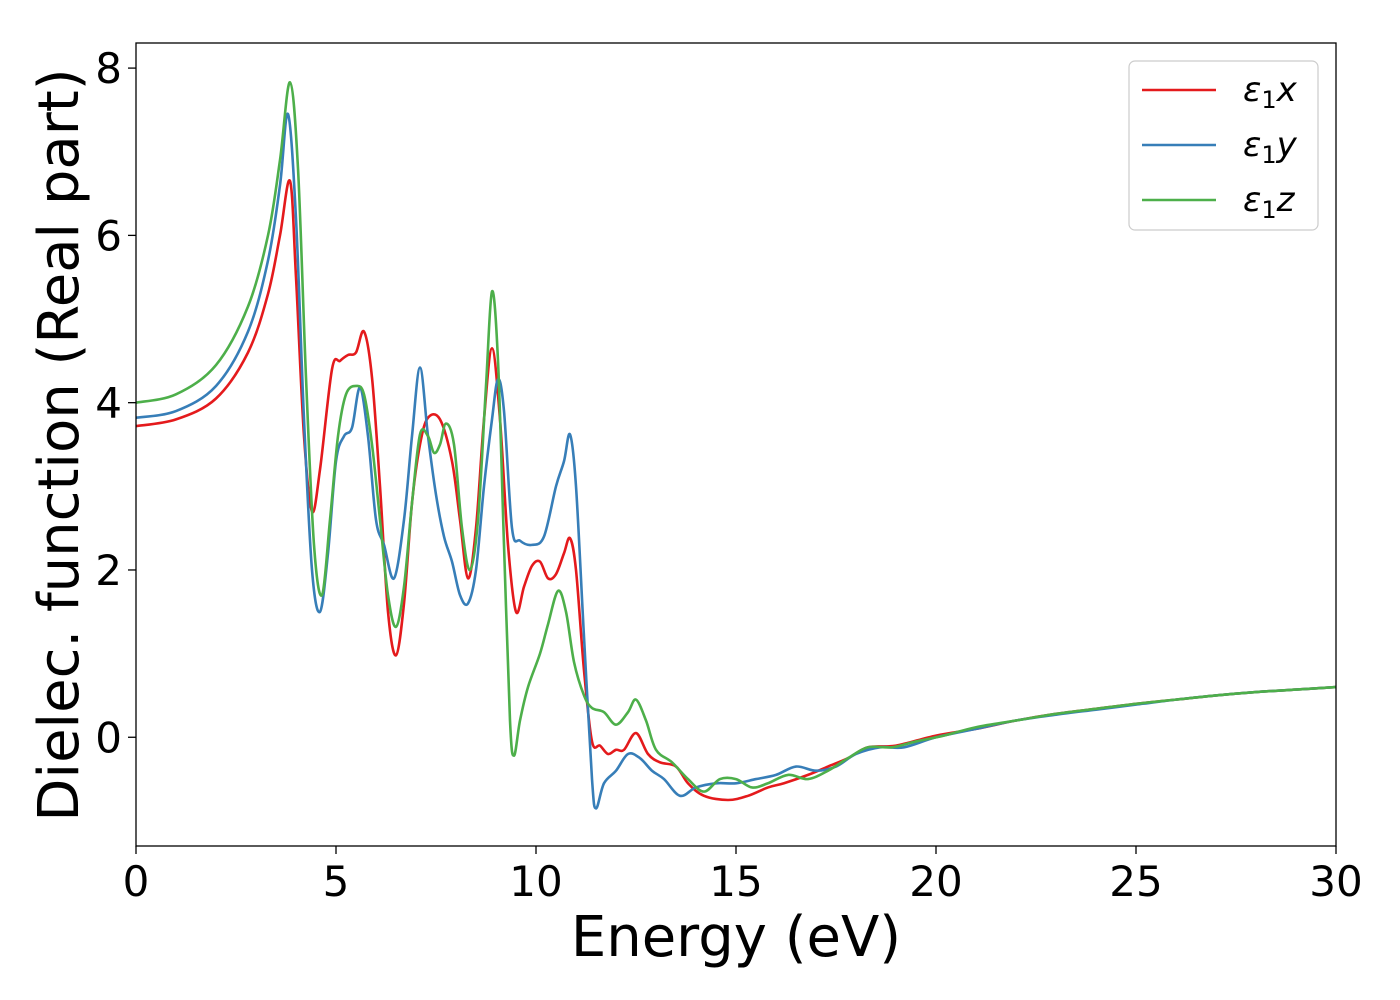 The width and height of the screenshot is (1400, 1000). I want to click on y-tick-label: 2, so click(108, 570).